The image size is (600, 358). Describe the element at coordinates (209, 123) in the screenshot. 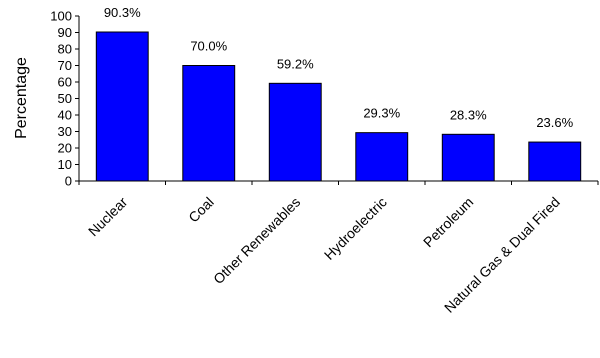

I see `bar-coal` at that location.